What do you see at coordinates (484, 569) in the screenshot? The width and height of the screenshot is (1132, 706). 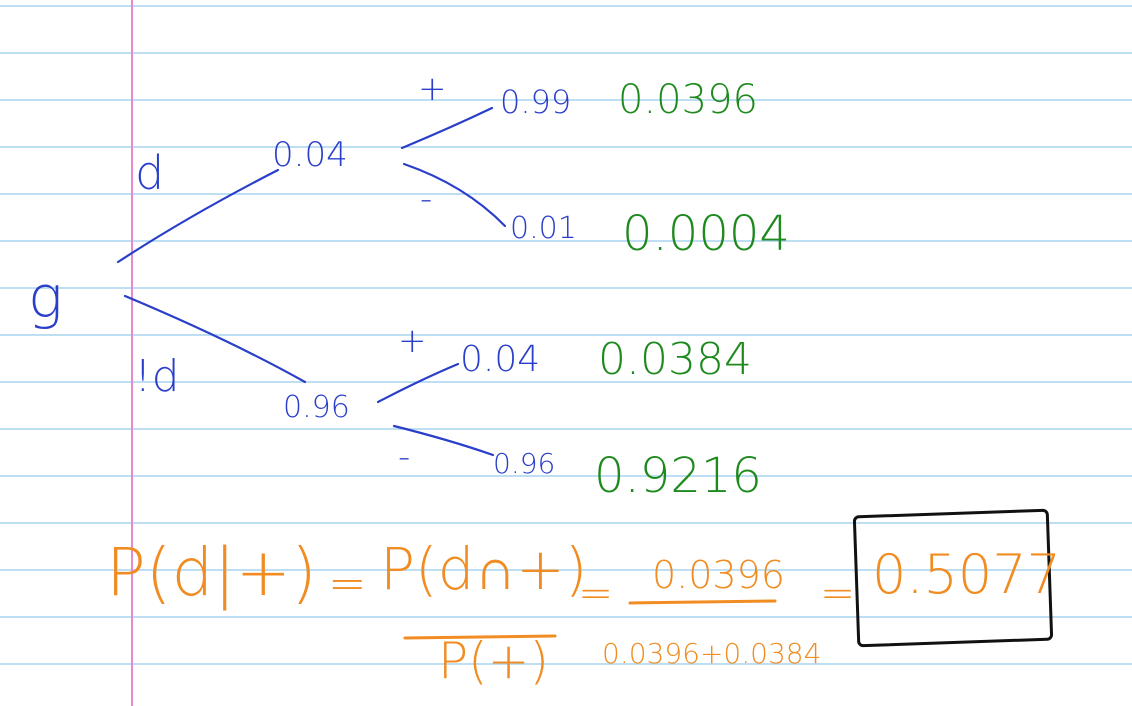 I see `formula-numerator: P(d∩+)` at bounding box center [484, 569].